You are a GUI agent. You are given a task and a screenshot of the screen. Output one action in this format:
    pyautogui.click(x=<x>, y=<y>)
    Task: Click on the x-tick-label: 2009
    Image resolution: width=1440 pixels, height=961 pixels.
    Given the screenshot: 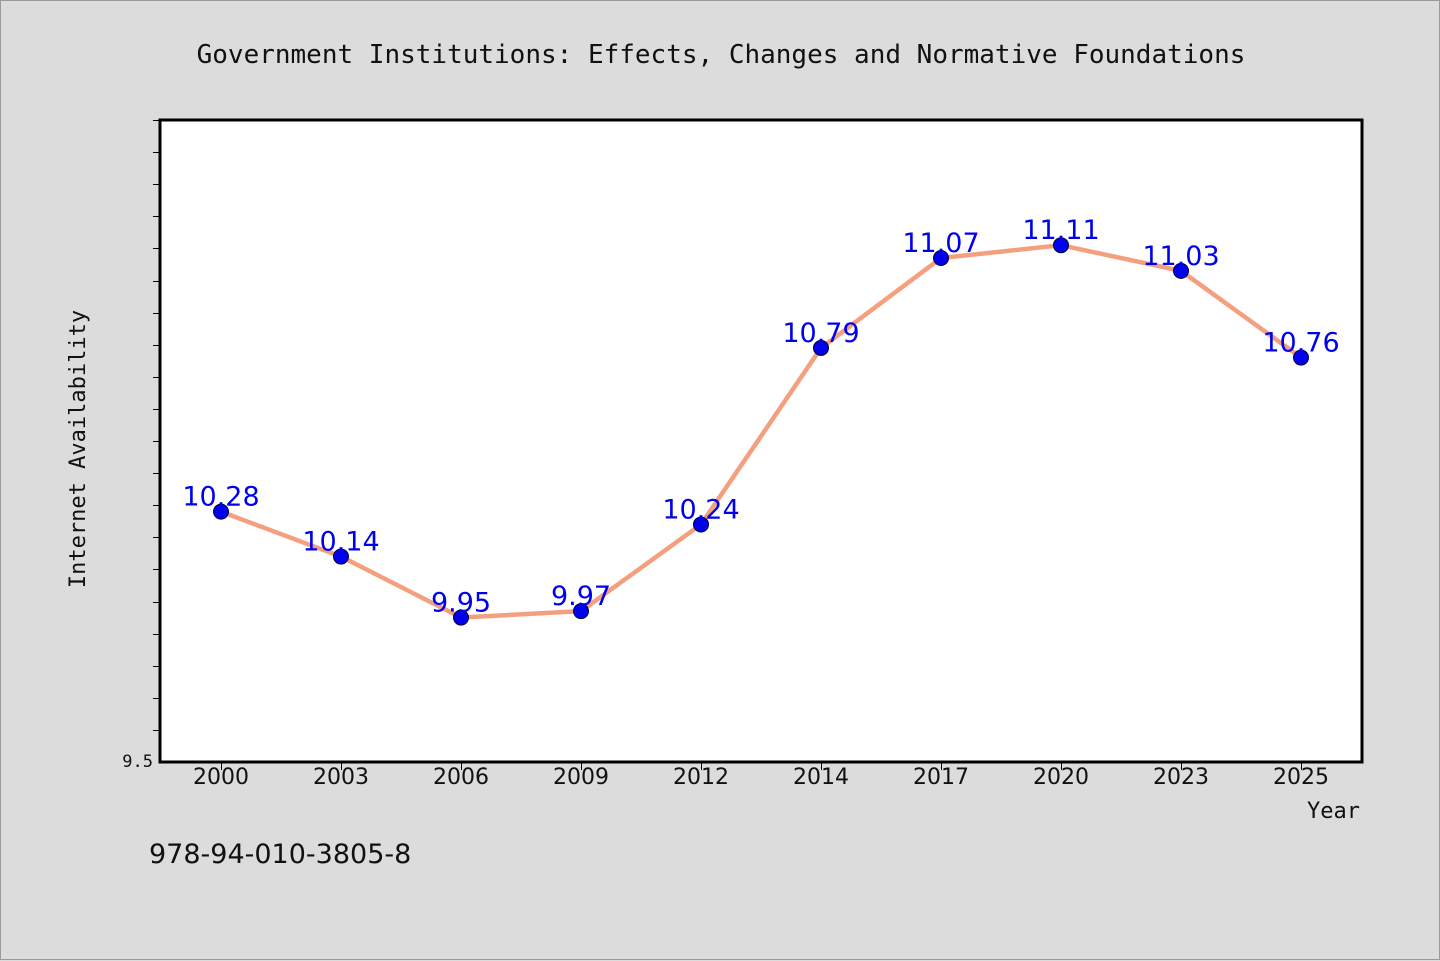 What is the action you would take?
    pyautogui.click(x=581, y=777)
    